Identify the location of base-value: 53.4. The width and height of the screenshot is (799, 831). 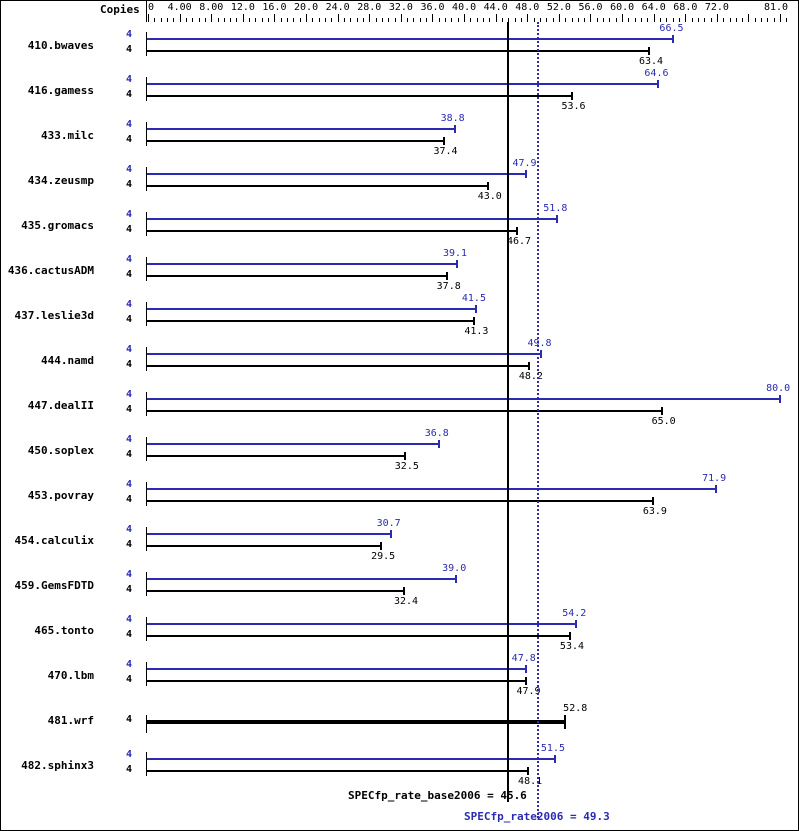
(572, 646).